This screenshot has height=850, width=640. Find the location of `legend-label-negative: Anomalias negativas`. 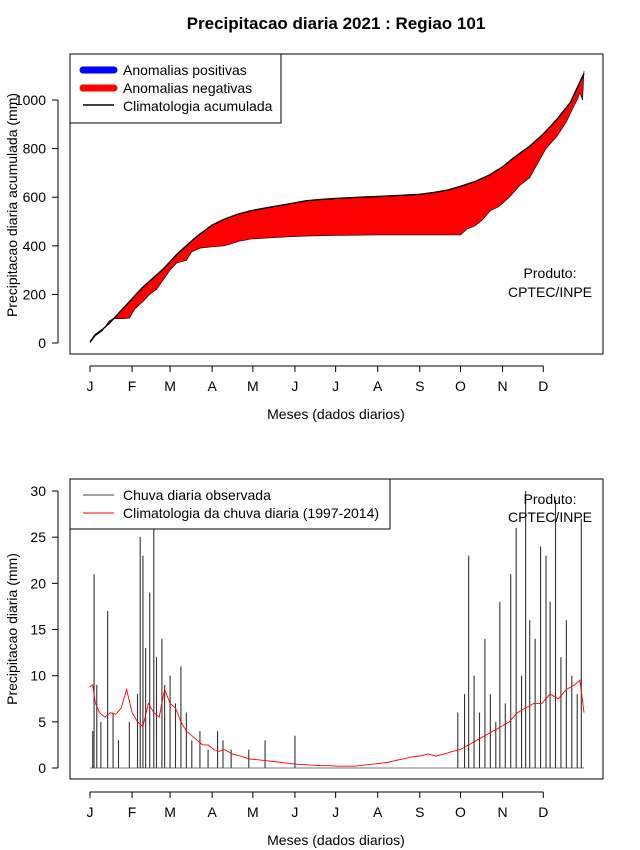

legend-label-negative: Anomalias negativas is located at coordinates (187, 88).